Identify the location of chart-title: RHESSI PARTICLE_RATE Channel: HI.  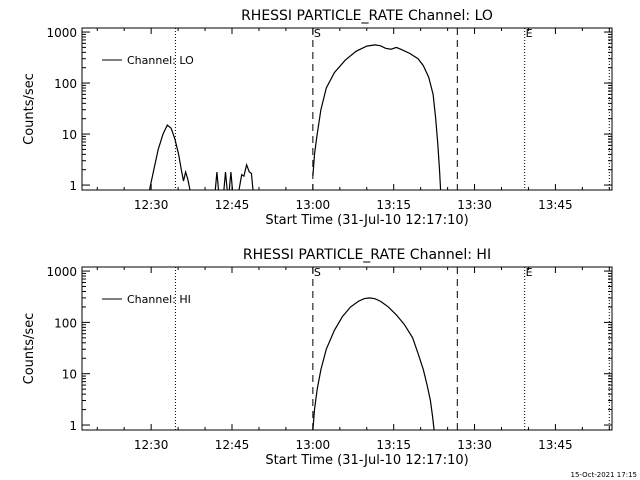
(367, 255).